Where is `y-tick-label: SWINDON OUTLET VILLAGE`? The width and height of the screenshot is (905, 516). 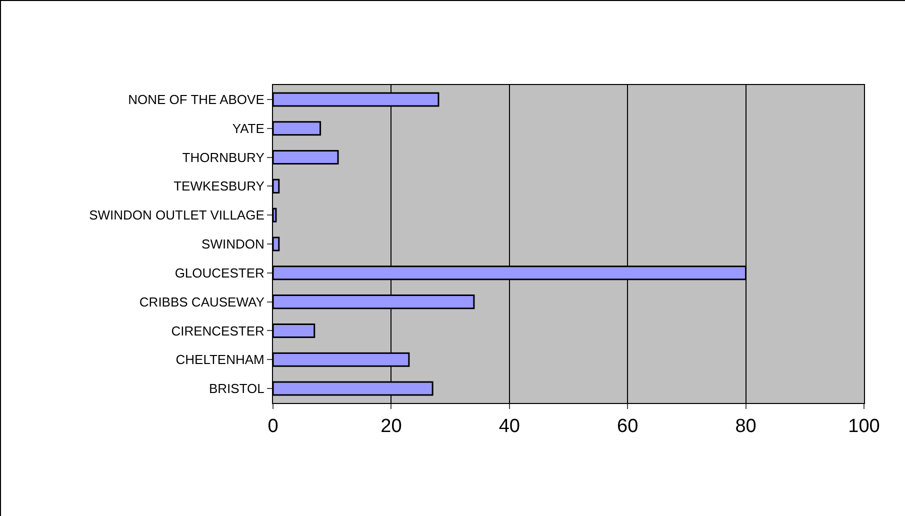
y-tick-label: SWINDON OUTLET VILLAGE is located at coordinates (177, 215).